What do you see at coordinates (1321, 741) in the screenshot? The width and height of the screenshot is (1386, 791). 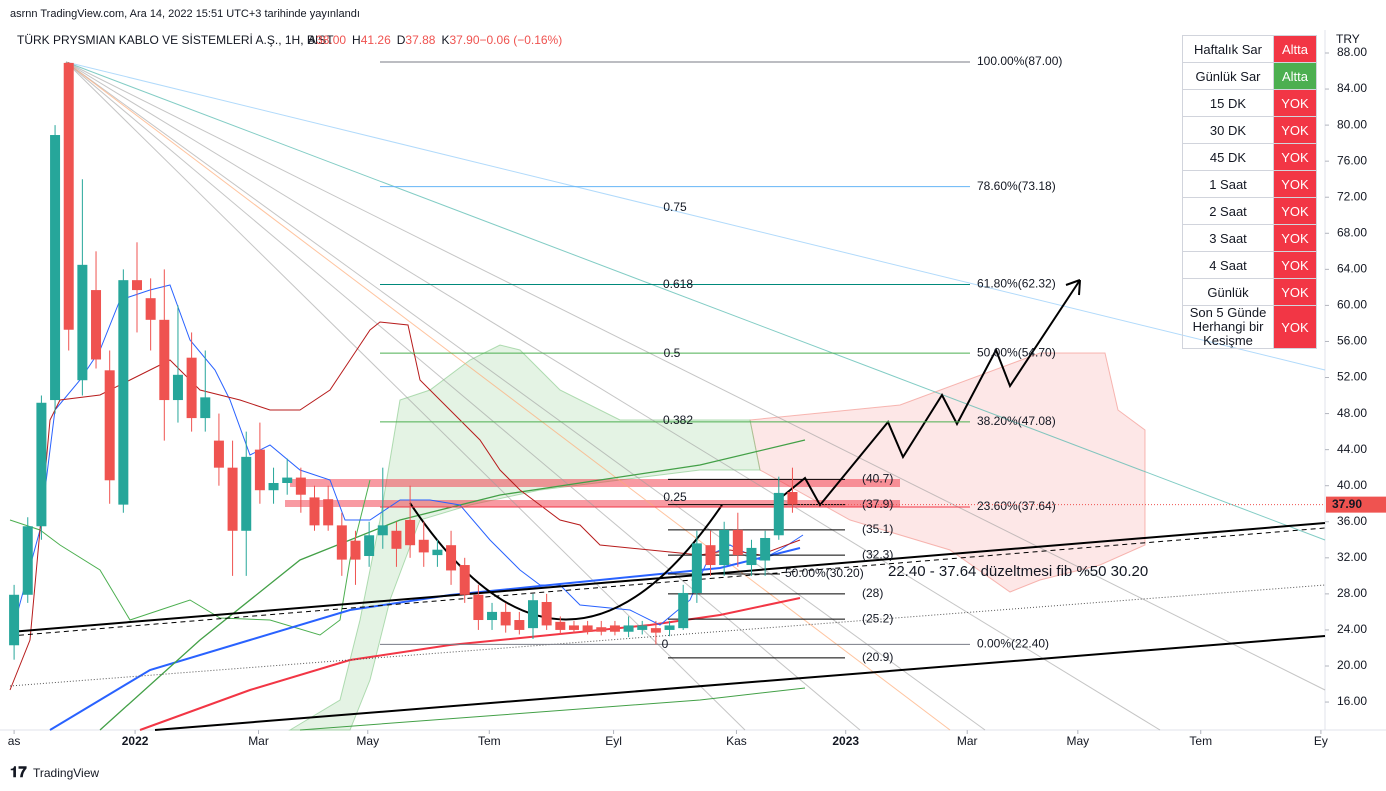 I see `x-tick-label: Ey` at bounding box center [1321, 741].